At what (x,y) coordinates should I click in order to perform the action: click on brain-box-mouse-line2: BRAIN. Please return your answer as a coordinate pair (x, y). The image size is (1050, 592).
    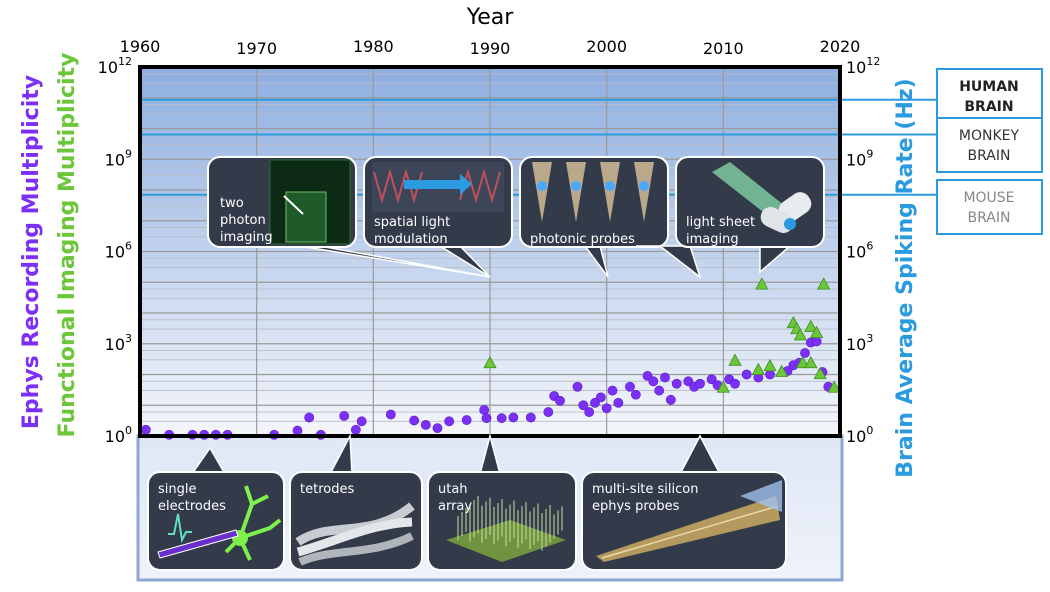
    Looking at the image, I should click on (989, 218).